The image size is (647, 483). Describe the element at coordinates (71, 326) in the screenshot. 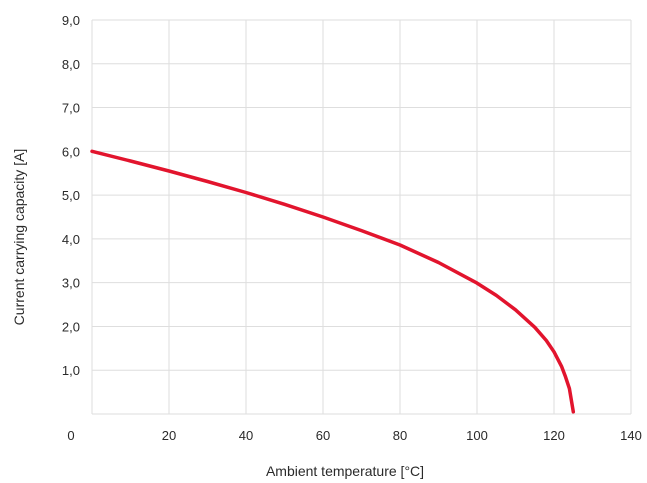

I see `y-tick-label: 2,0` at that location.